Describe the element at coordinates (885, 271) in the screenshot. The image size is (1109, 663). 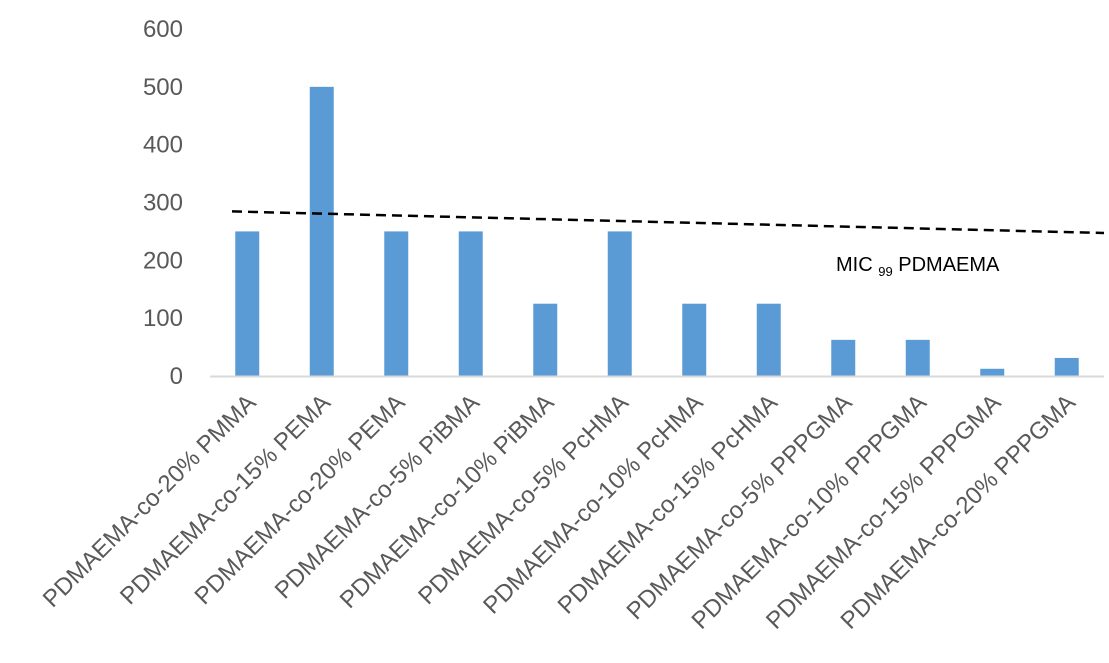
I see `reference-label-subscript: 99` at that location.